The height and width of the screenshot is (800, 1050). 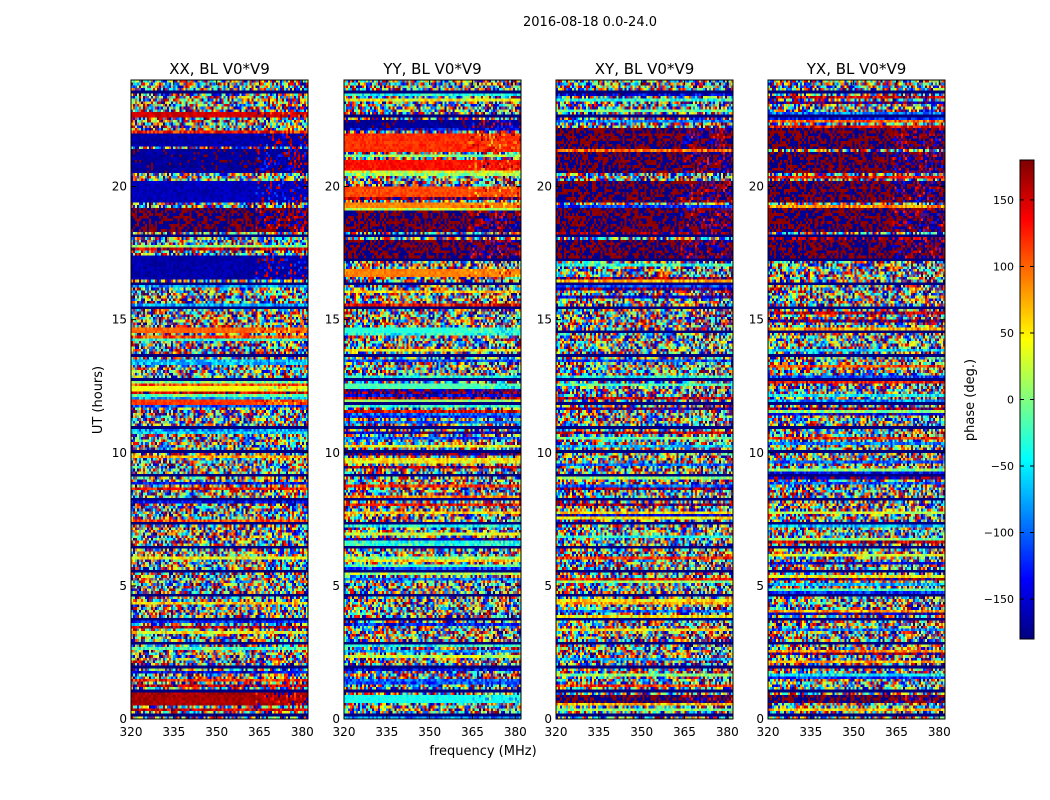 What do you see at coordinates (1003, 200) in the screenshot?
I see `colorbar-tick-label: 150` at bounding box center [1003, 200].